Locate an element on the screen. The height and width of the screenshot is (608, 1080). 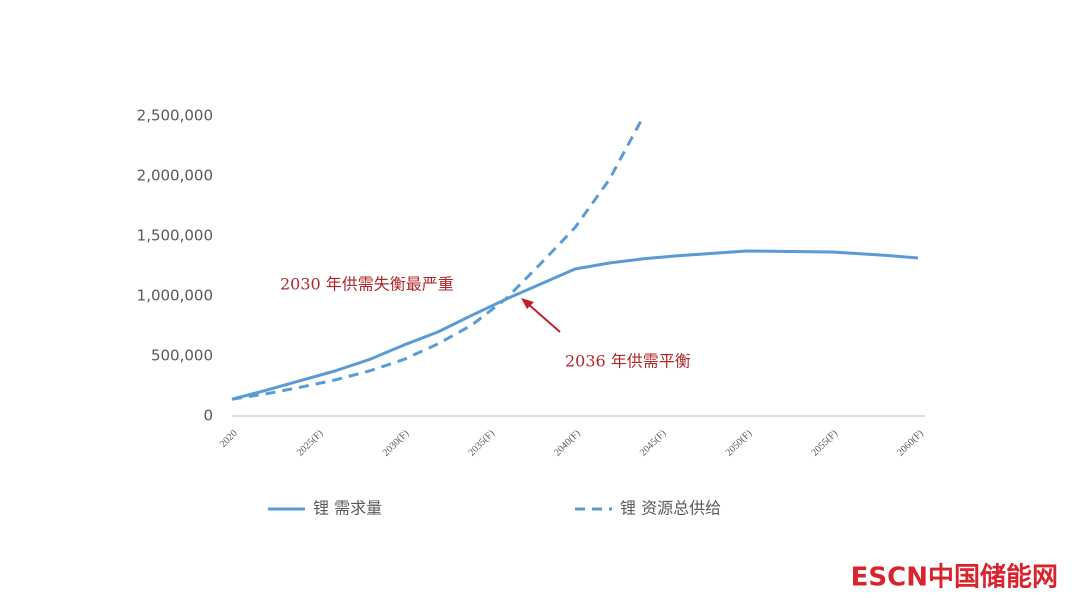
x-tick-label: 2055(F) is located at coordinates (824, 443).